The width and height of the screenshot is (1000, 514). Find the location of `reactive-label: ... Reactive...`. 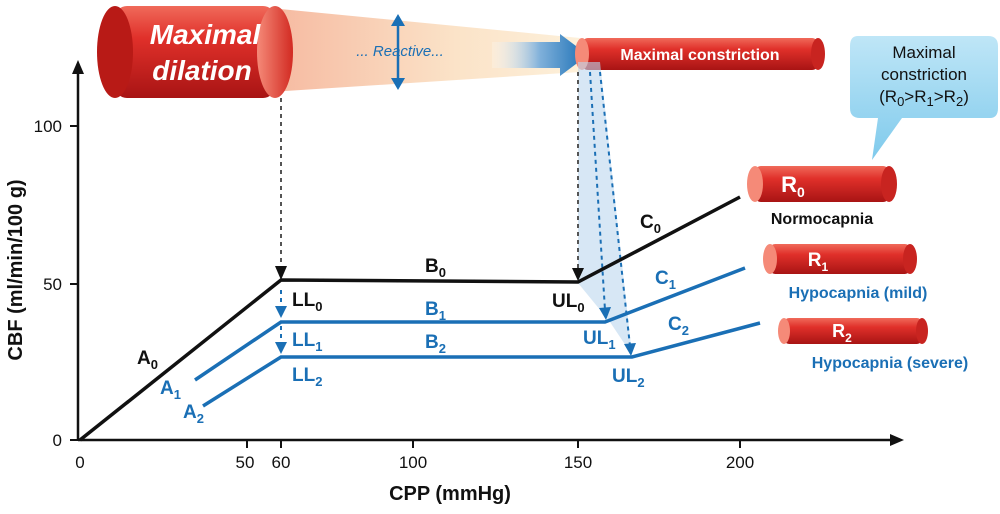

reactive-label: ... Reactive... is located at coordinates (400, 51).